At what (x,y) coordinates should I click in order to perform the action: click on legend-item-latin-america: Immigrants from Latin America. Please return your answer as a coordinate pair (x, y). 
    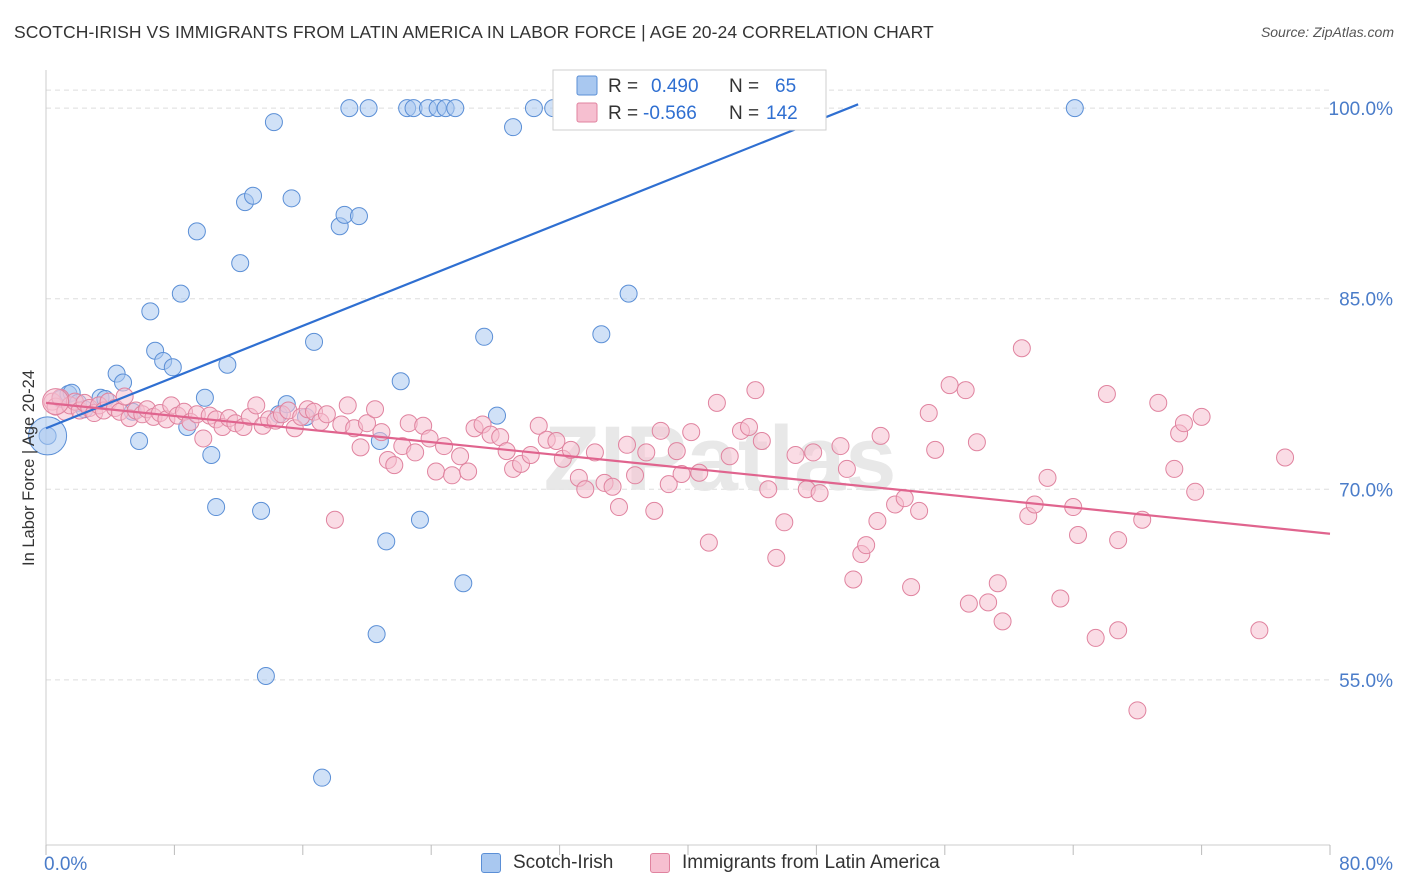
    Looking at the image, I should click on (795, 863).